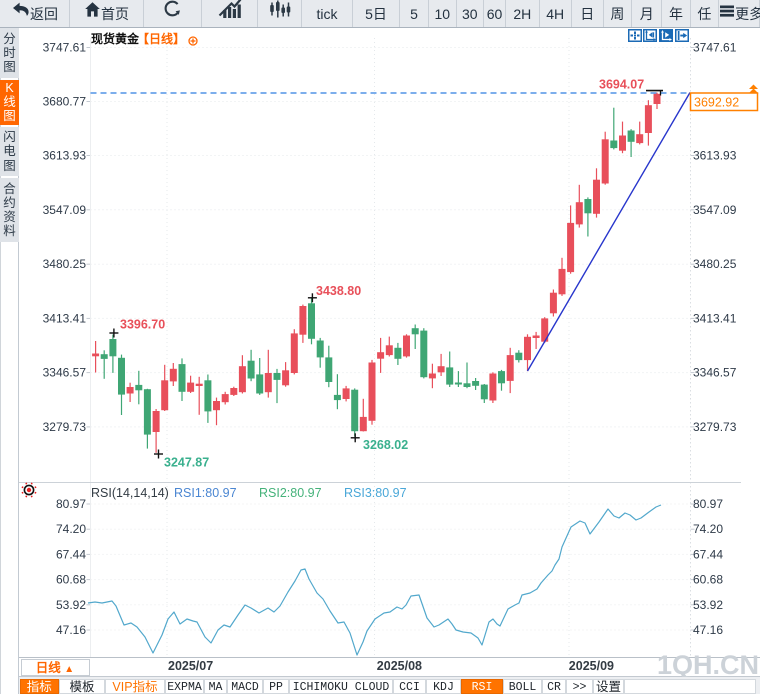 This screenshot has height=695, width=760. What do you see at coordinates (290, 493) in the screenshot?
I see `svg-text: RSI2:80.97` at bounding box center [290, 493].